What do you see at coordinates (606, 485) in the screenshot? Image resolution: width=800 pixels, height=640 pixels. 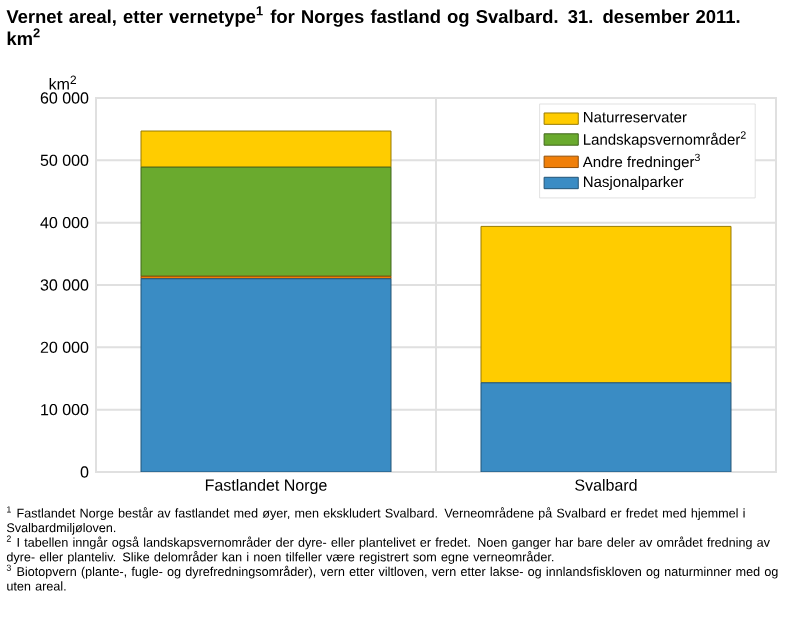 I see `x-tick-label: Svalbard` at bounding box center [606, 485].